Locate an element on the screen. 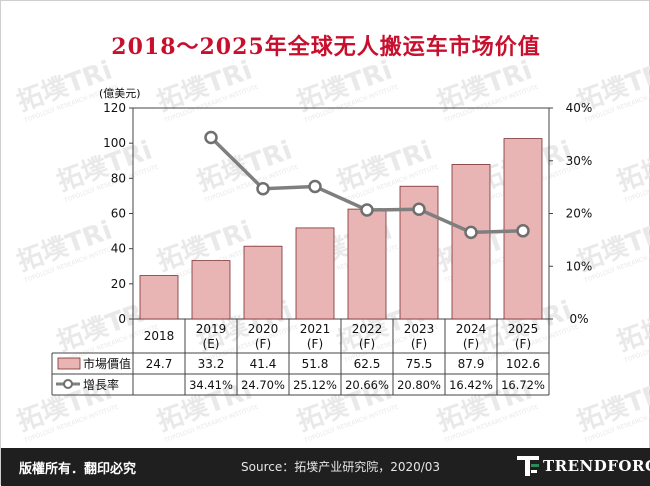  growth-value-label: 34.41% is located at coordinates (211, 385).